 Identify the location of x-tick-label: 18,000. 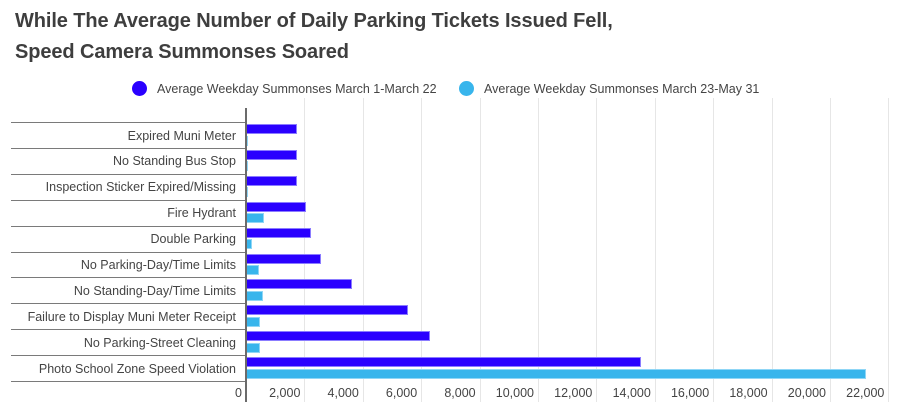
(748, 393).